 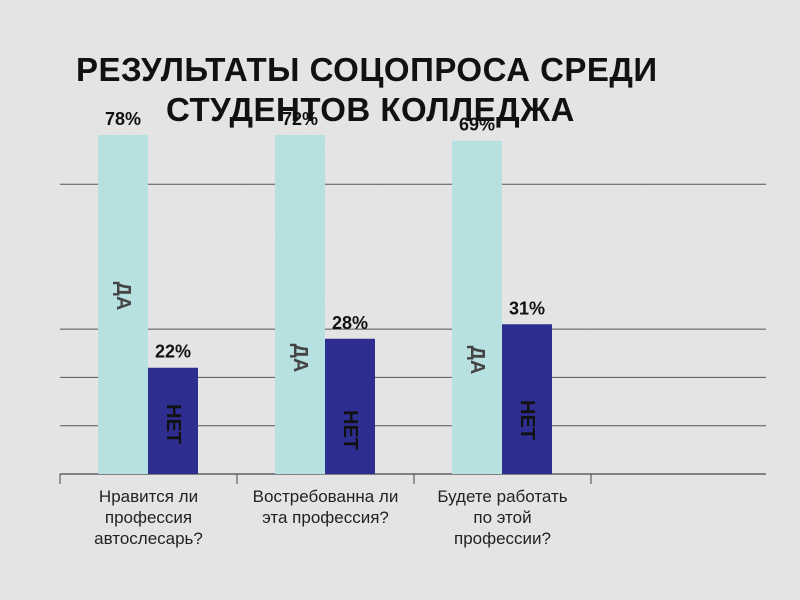 What do you see at coordinates (502, 538) in the screenshot?
I see `category-label-3-line-3: профессии?` at bounding box center [502, 538].